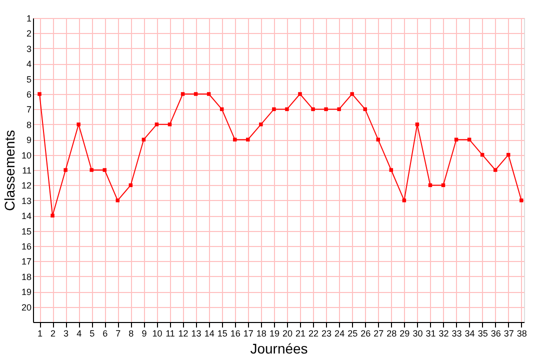 The image size is (535, 360). Describe the element at coordinates (26, 292) in the screenshot. I see `y-tick-label: 19` at that location.